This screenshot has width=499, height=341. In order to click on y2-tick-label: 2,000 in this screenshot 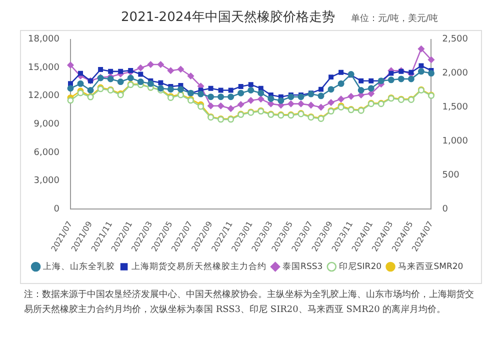, I will do `click(455, 73)`.